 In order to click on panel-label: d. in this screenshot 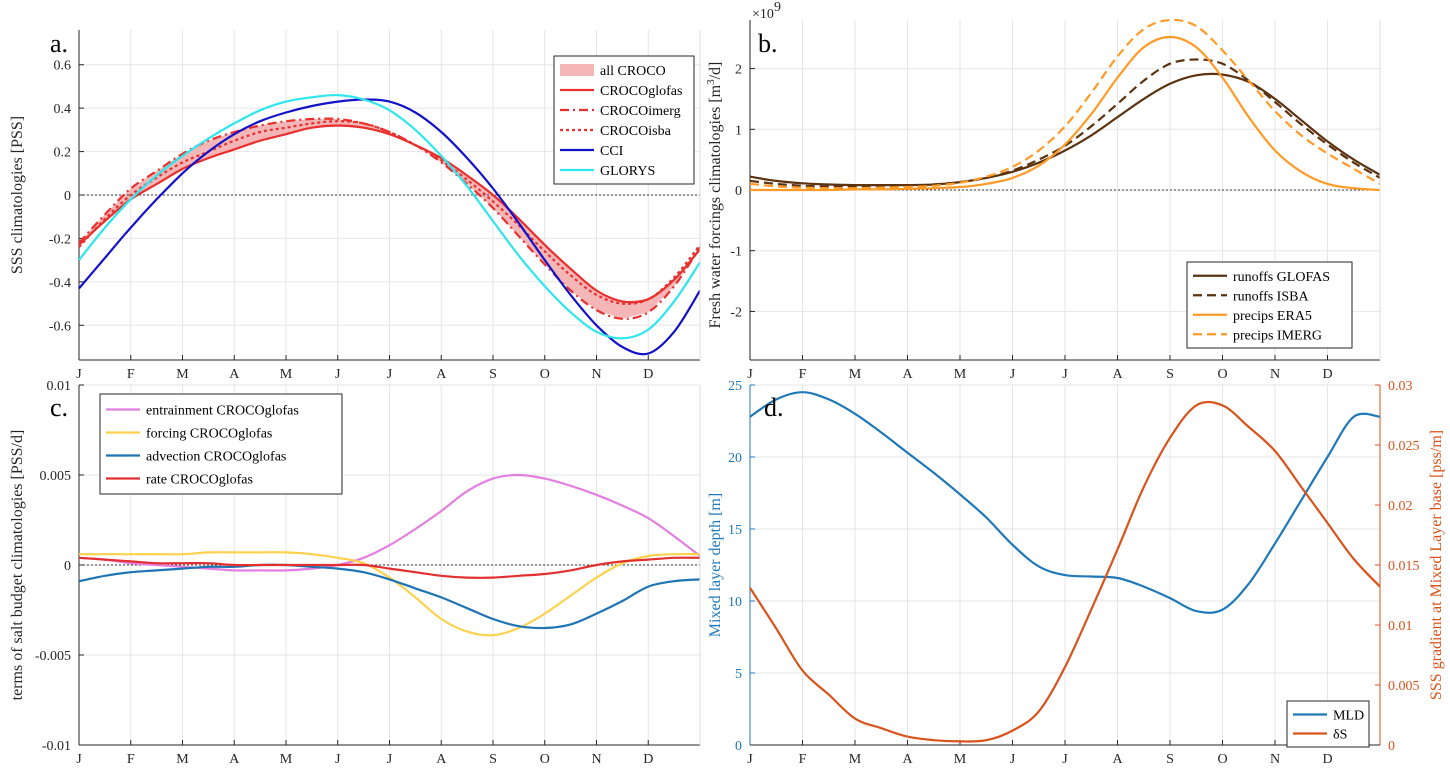, I will do `click(774, 407)`.